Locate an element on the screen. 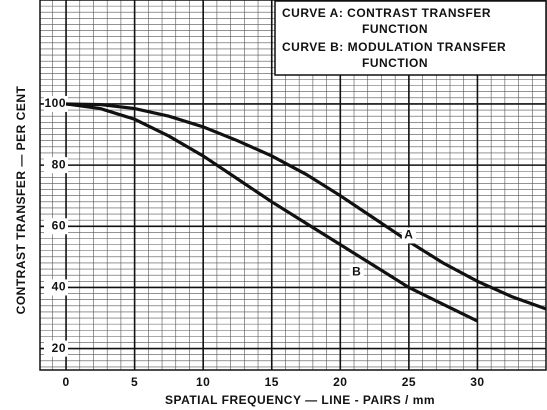  y-tick-label: 20 is located at coordinates (59, 348).